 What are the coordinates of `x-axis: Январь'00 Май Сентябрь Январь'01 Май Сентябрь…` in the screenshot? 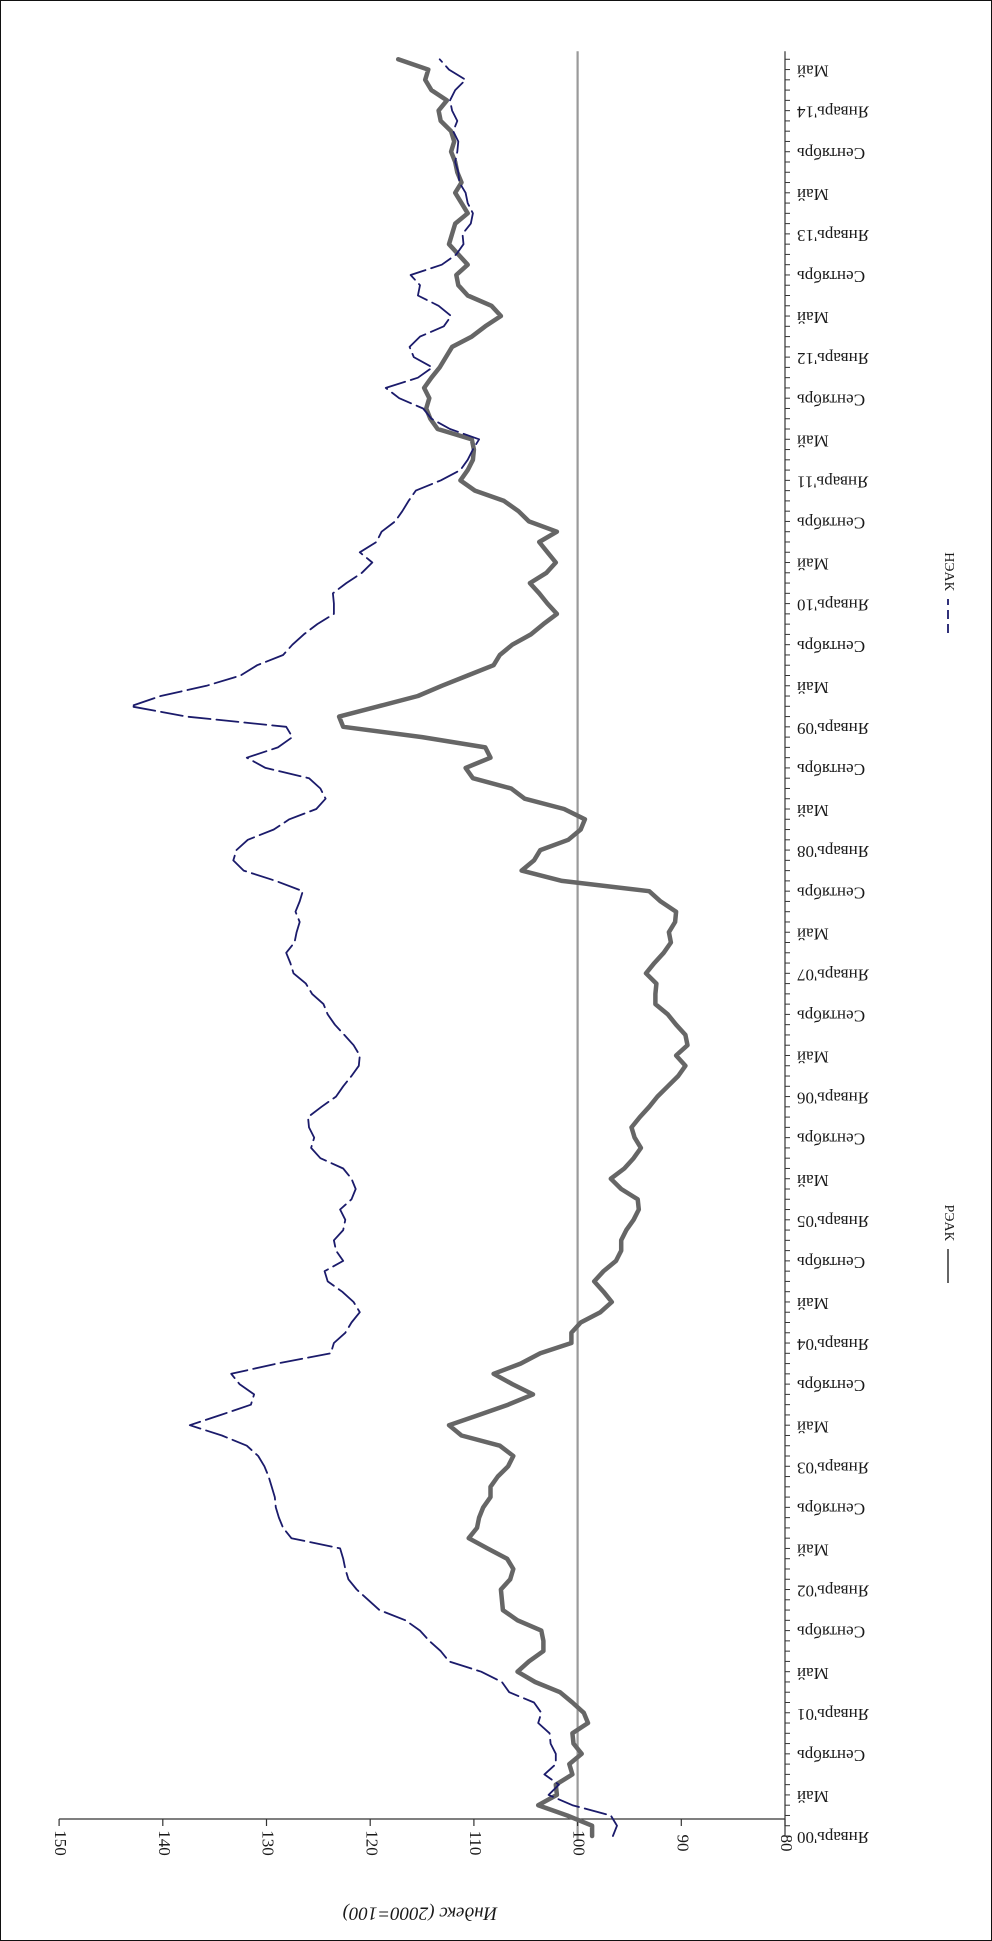 It's located at (827, 949).